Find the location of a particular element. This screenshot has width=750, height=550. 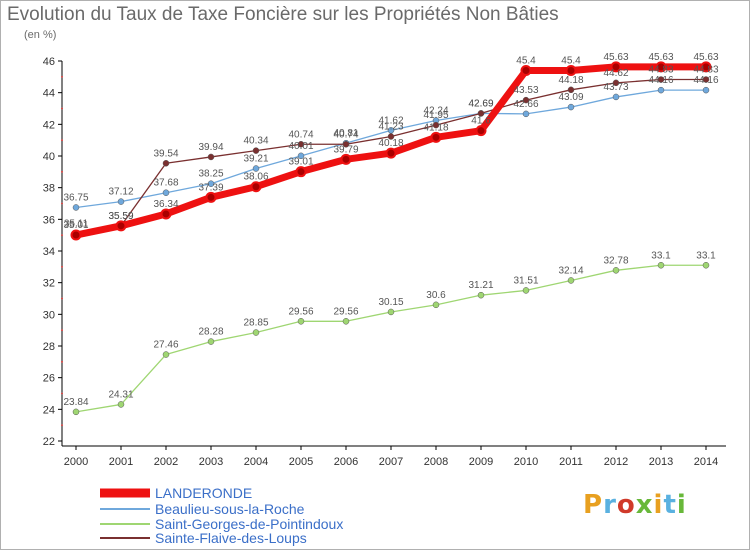

y-tick-label: 42 is located at coordinates (49, 125).